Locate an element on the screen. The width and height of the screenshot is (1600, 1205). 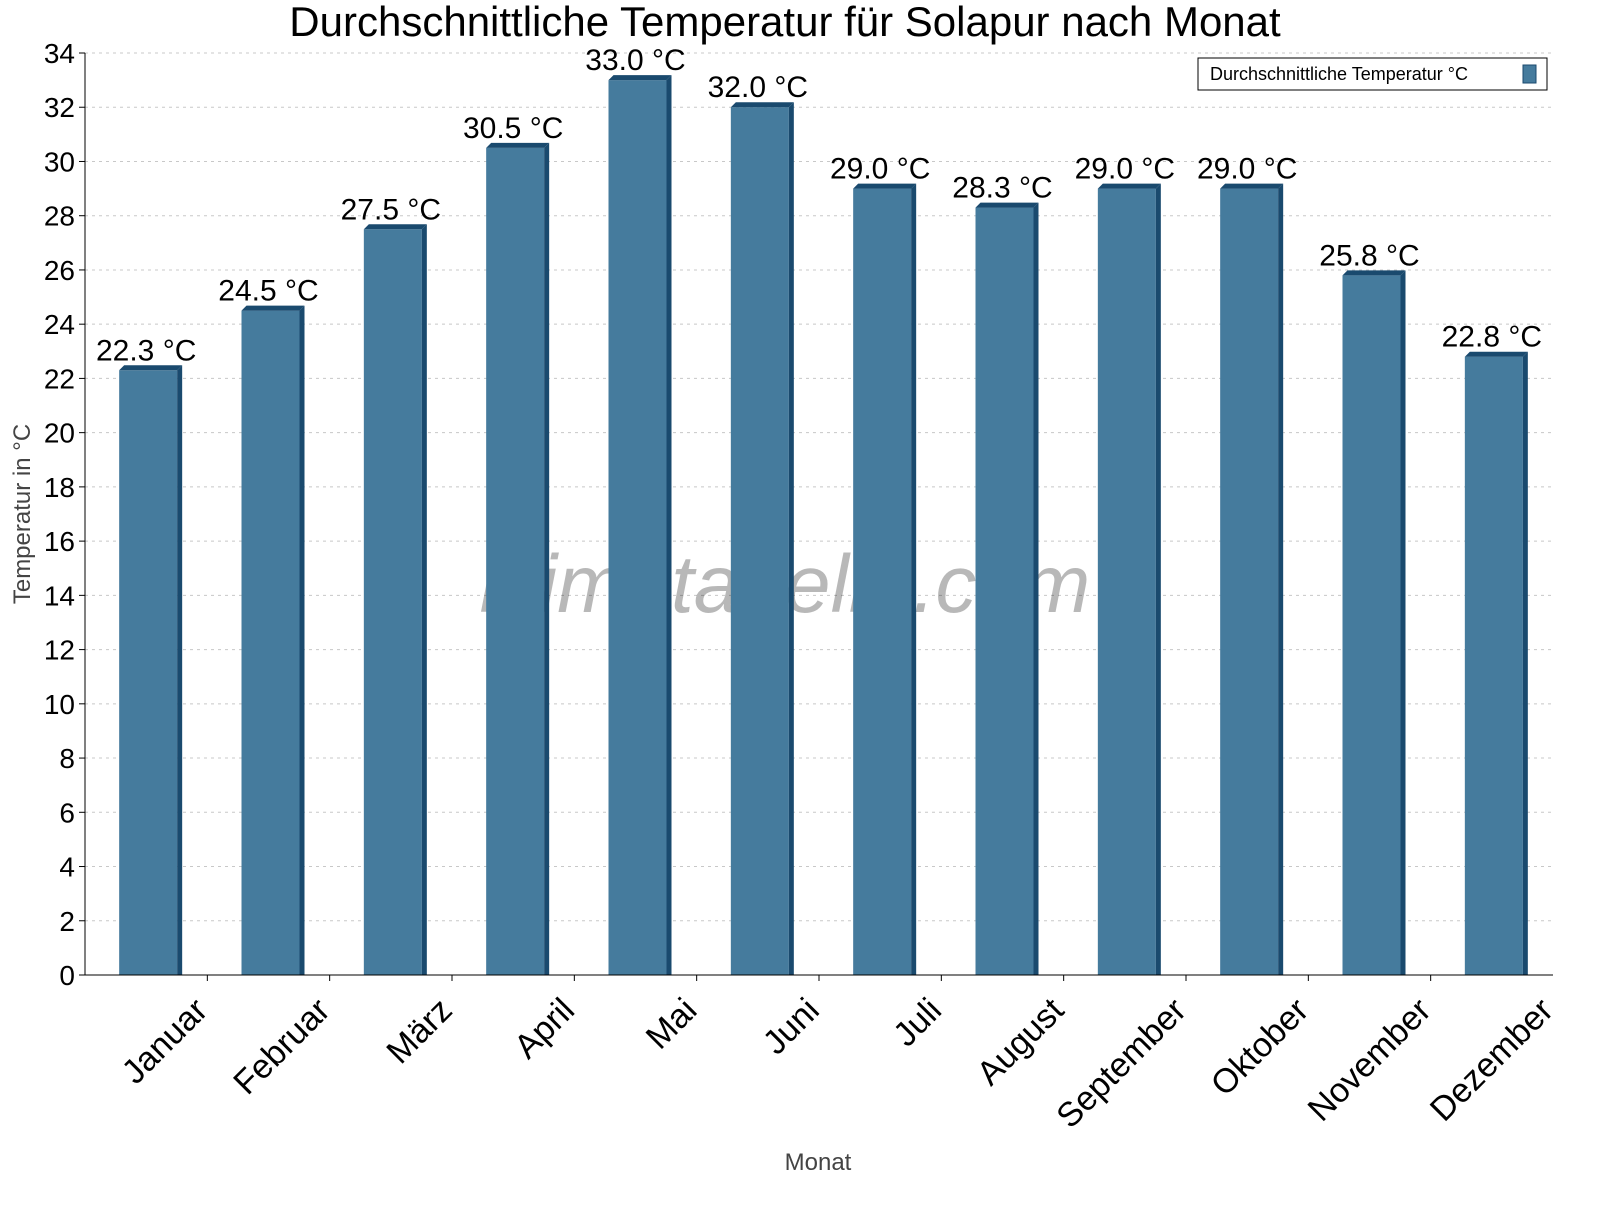
y-tick-label: 8 is located at coordinates (67, 758).